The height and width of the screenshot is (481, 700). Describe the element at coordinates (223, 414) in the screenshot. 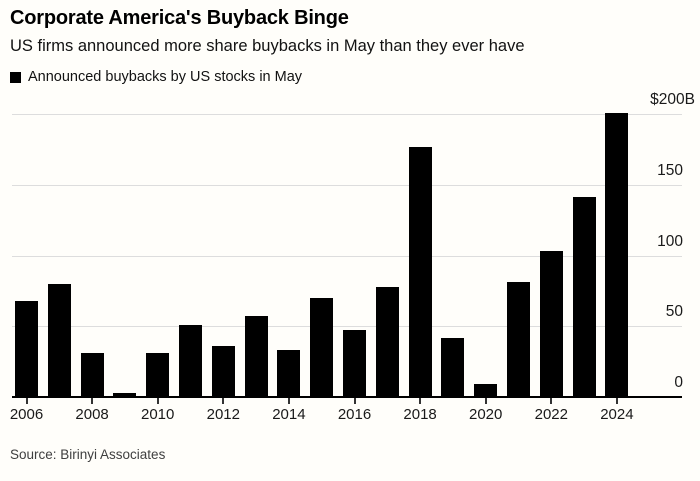

I see `x-axis-label-2012: 2012` at that location.